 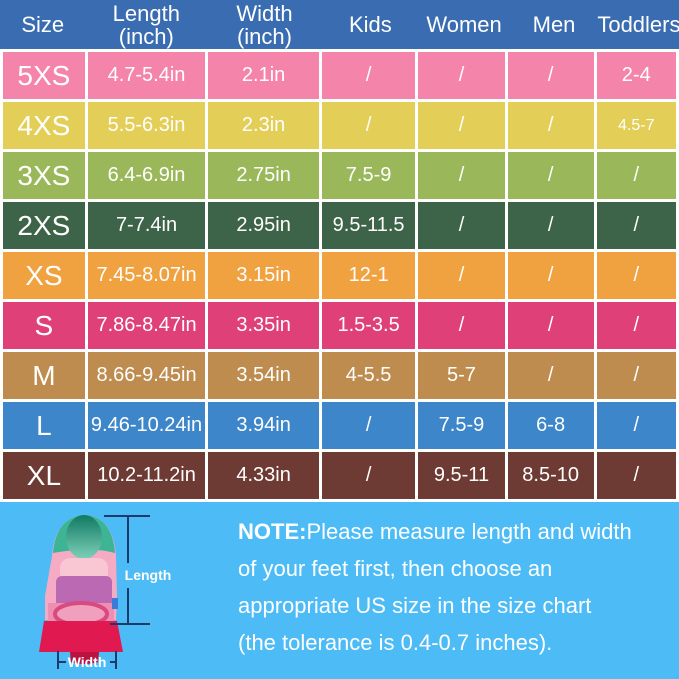 What do you see at coordinates (81, 636) in the screenshot?
I see `fin-red-base` at bounding box center [81, 636].